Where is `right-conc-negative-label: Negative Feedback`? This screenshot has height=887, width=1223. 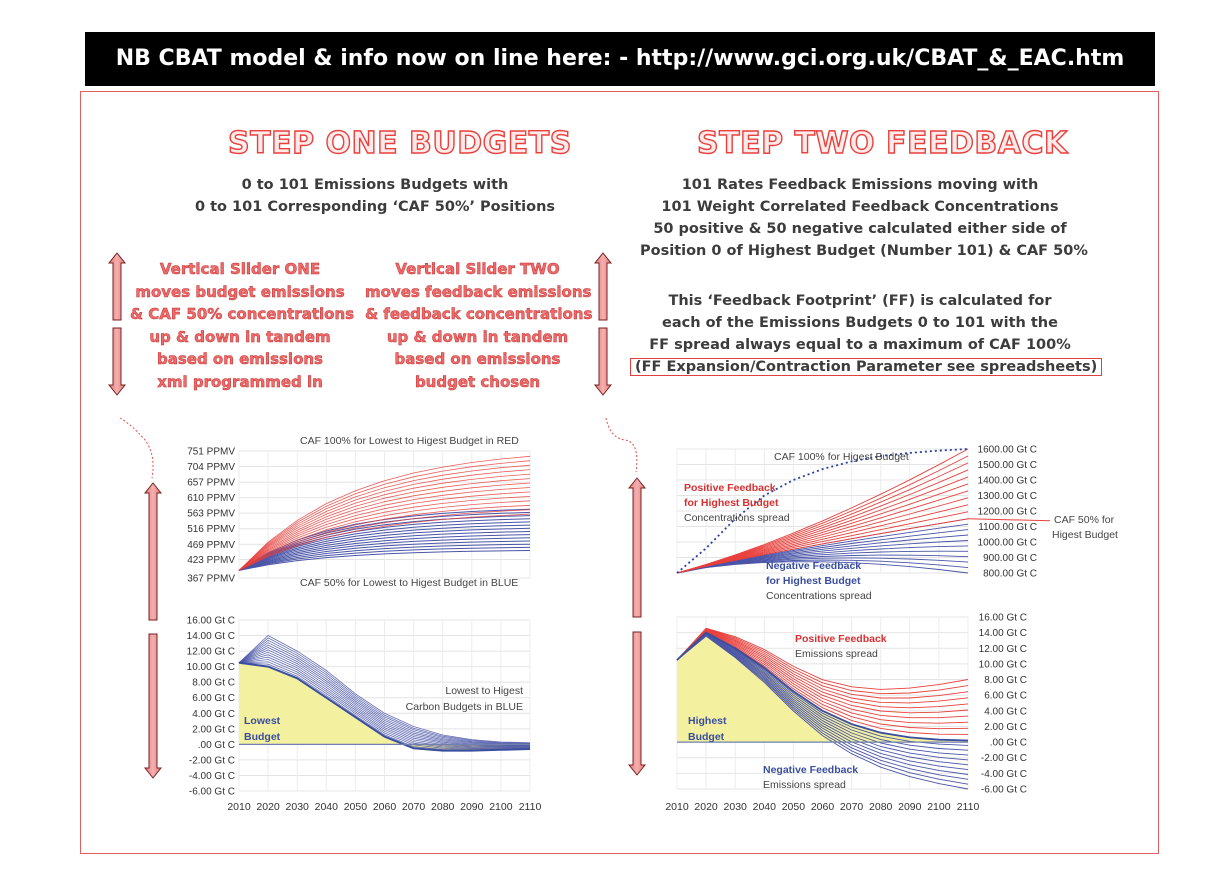 right-conc-negative-label: Negative Feedback is located at coordinates (813, 566).